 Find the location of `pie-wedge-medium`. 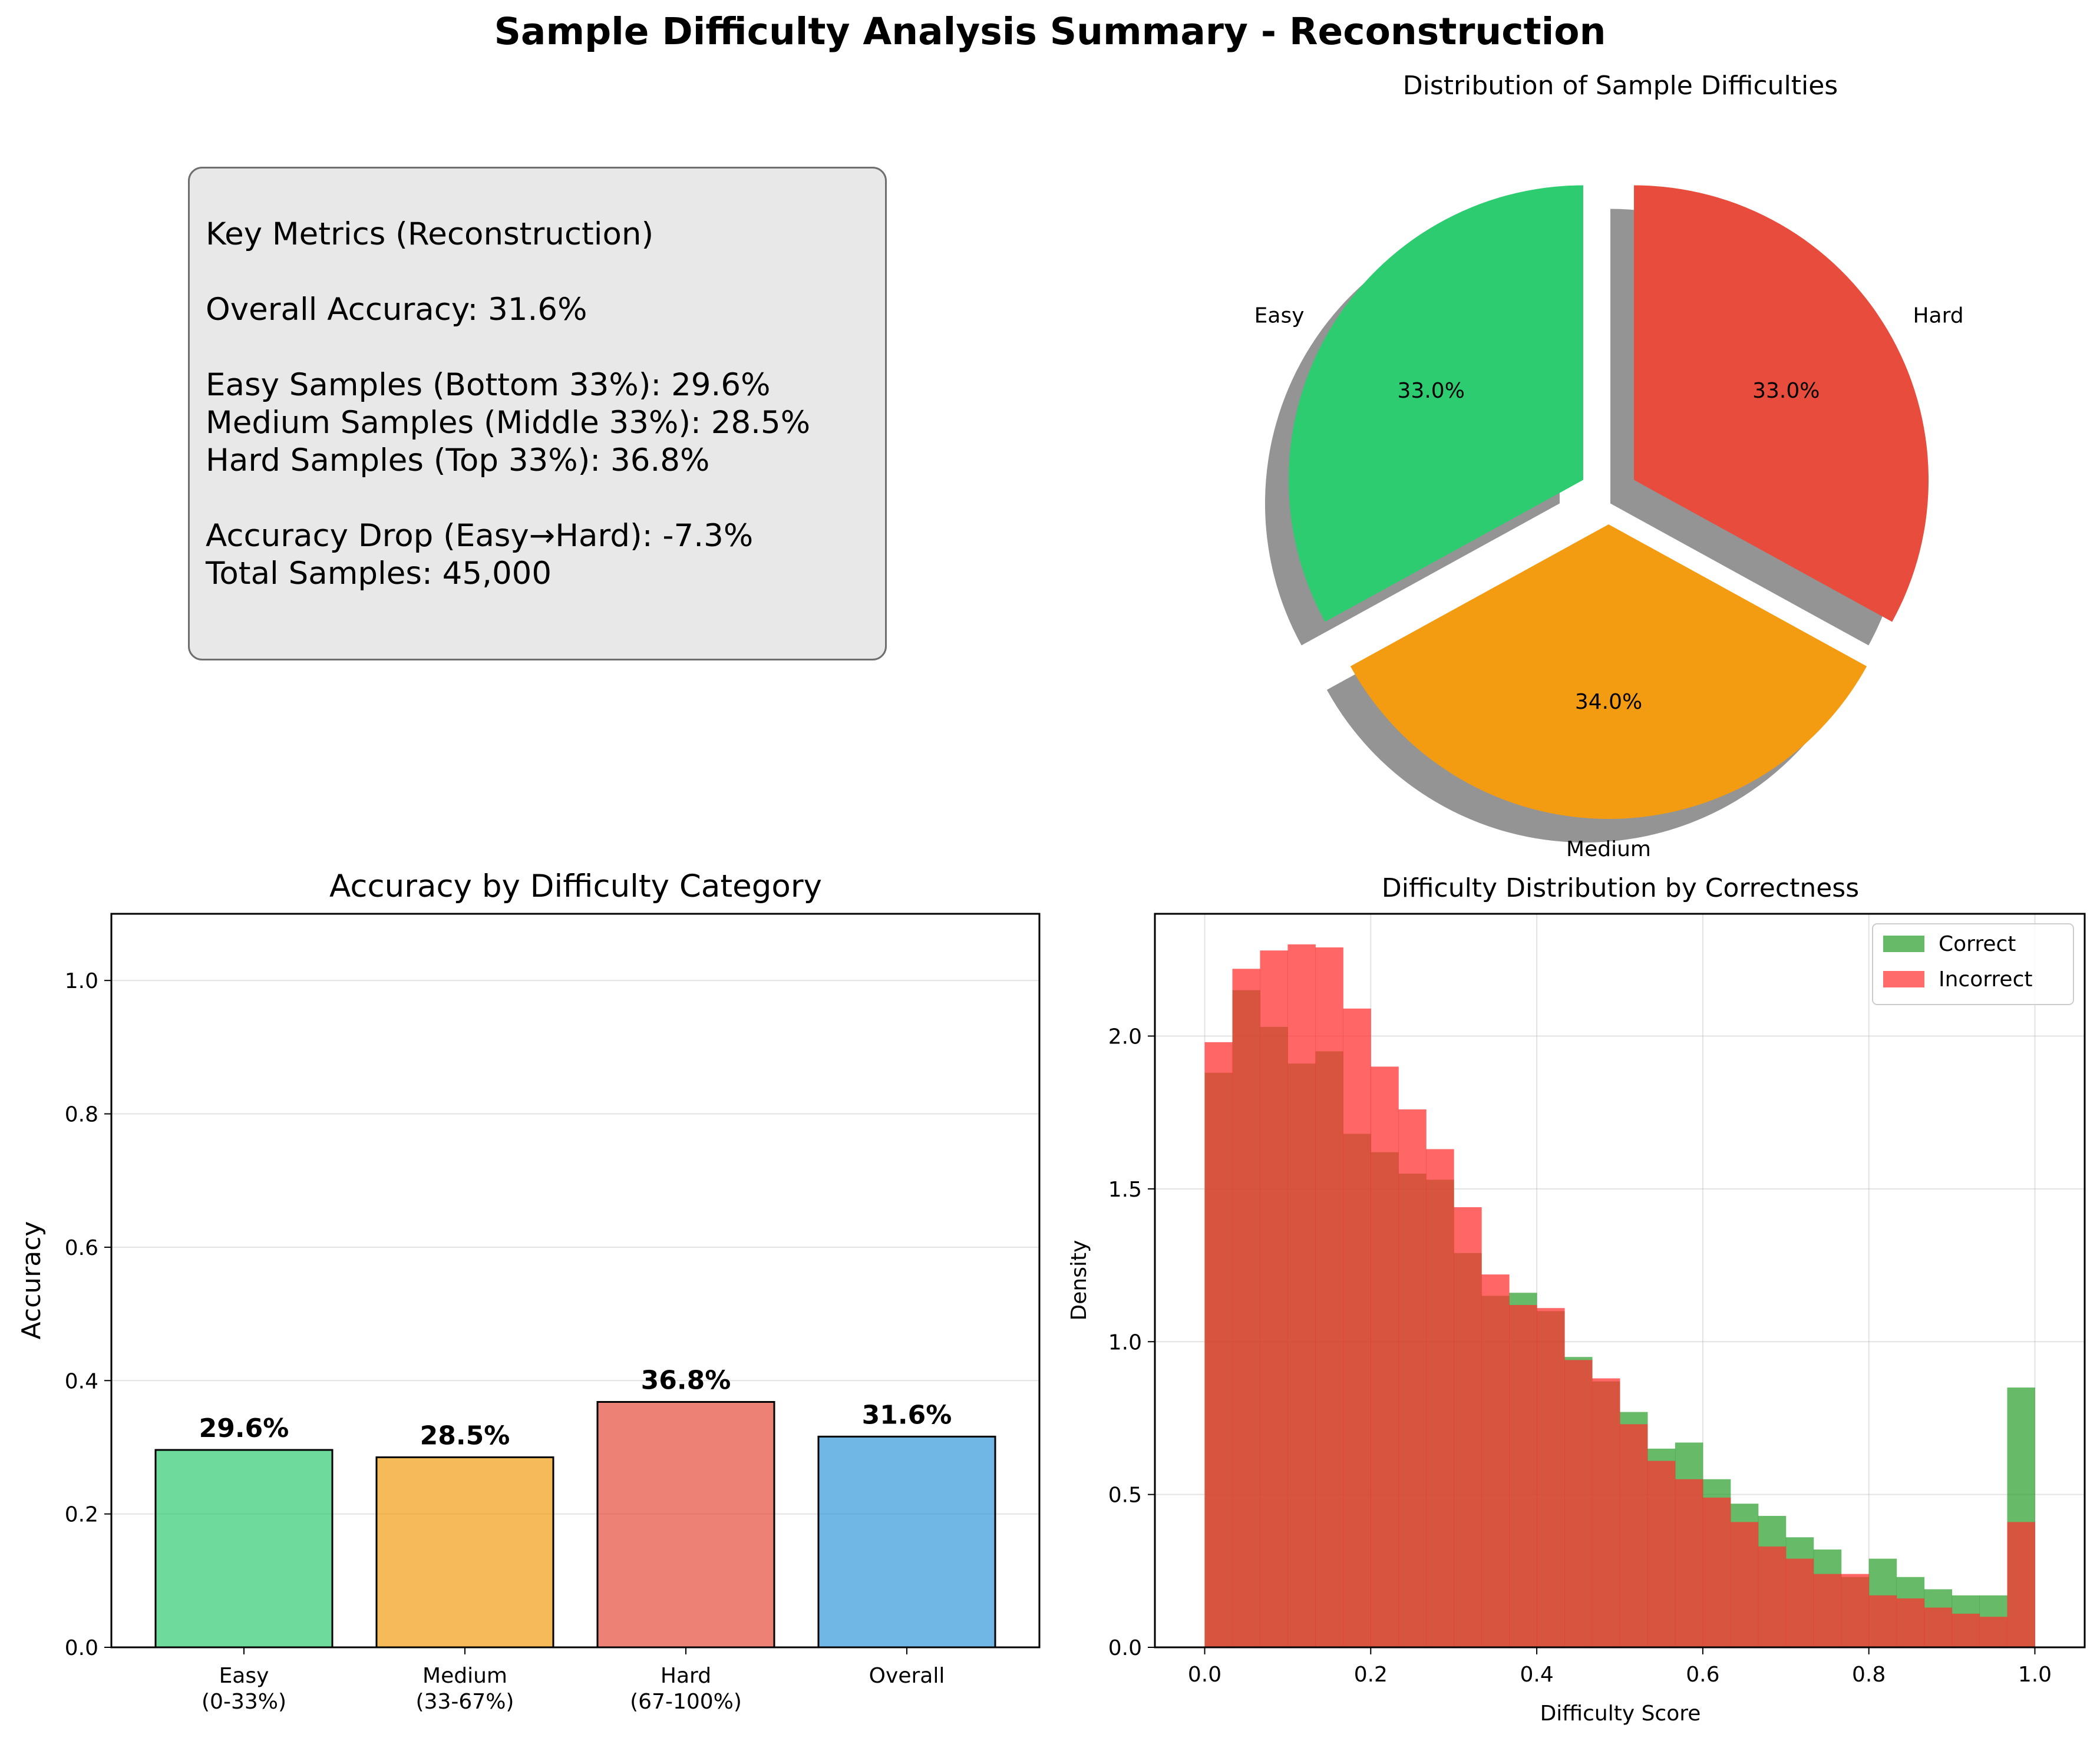

pie-wedge-medium is located at coordinates (1608, 672).